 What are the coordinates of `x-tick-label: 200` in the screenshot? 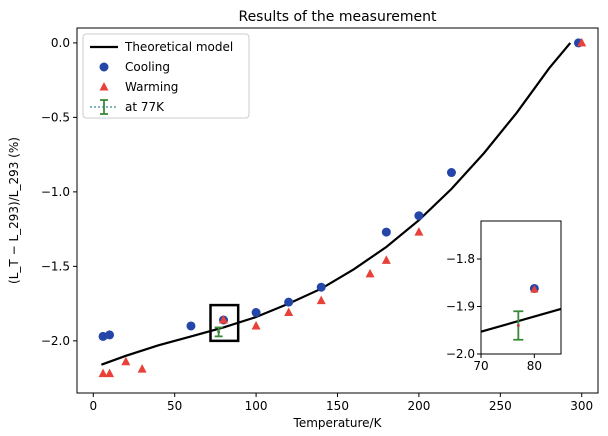 It's located at (418, 406).